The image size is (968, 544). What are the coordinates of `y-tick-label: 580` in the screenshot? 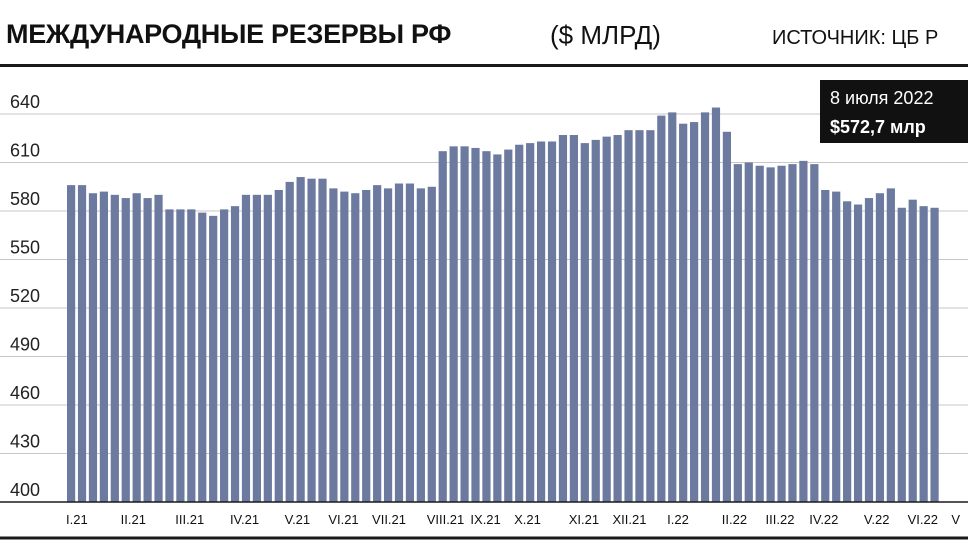 It's located at (25, 199).